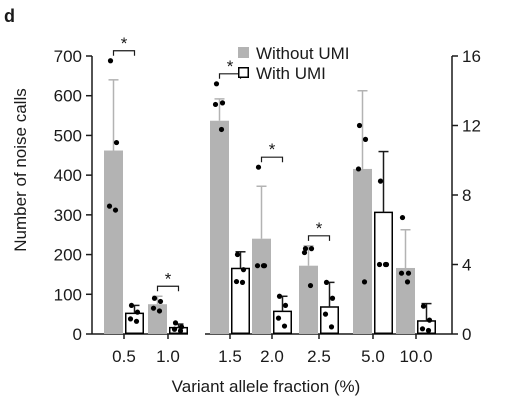  I want to click on x-tick-label: 2.5, so click(319, 356).